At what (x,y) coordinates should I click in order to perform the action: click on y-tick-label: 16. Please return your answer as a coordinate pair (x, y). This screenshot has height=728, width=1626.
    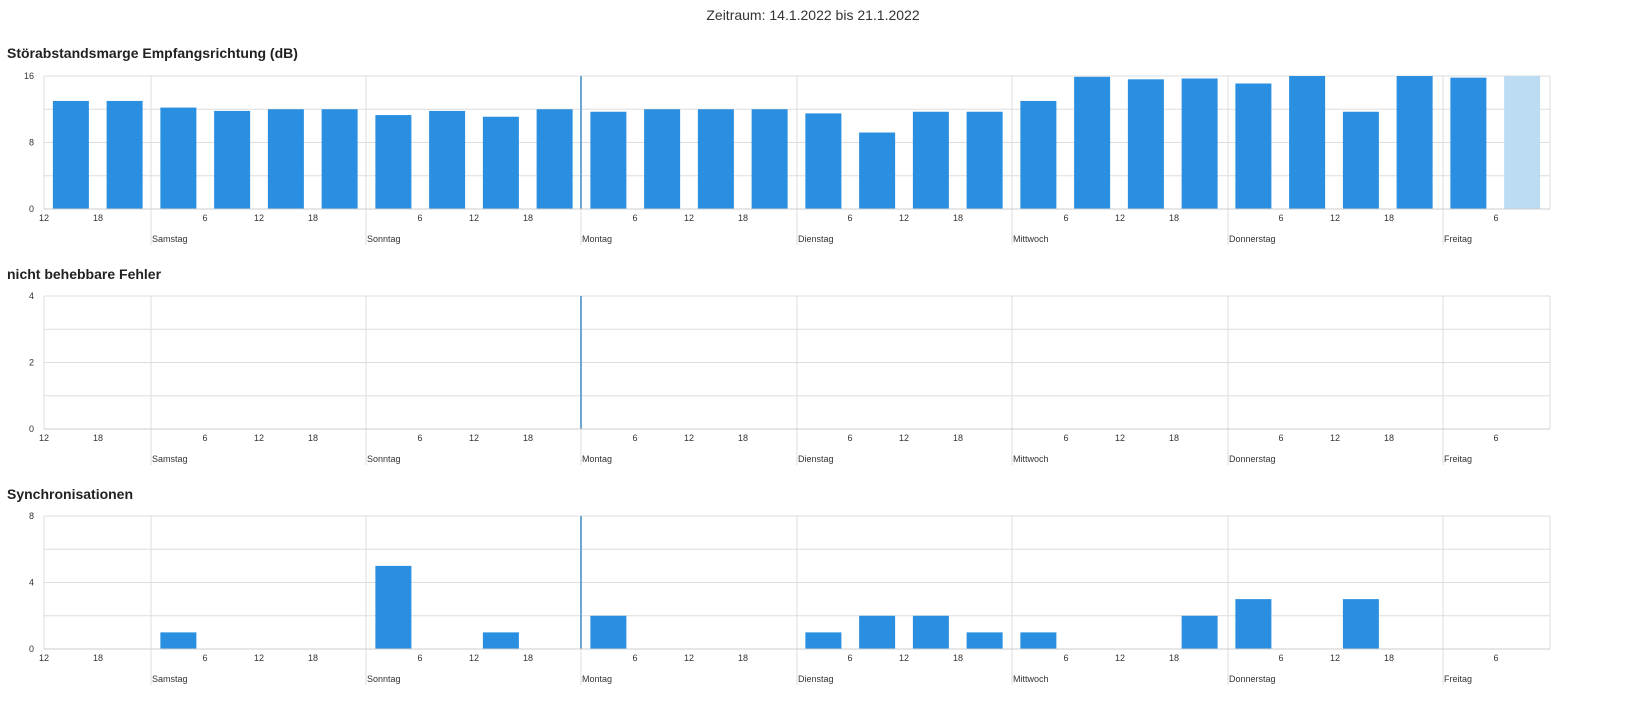
    Looking at the image, I should click on (29, 76).